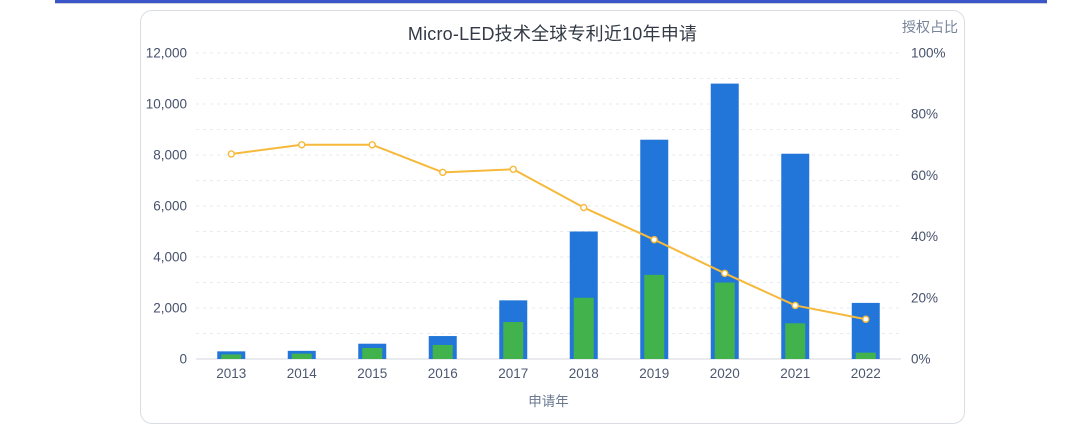 This screenshot has height=435, width=1080. What do you see at coordinates (866, 373) in the screenshot?
I see `x-tick-label: 2022` at bounding box center [866, 373].